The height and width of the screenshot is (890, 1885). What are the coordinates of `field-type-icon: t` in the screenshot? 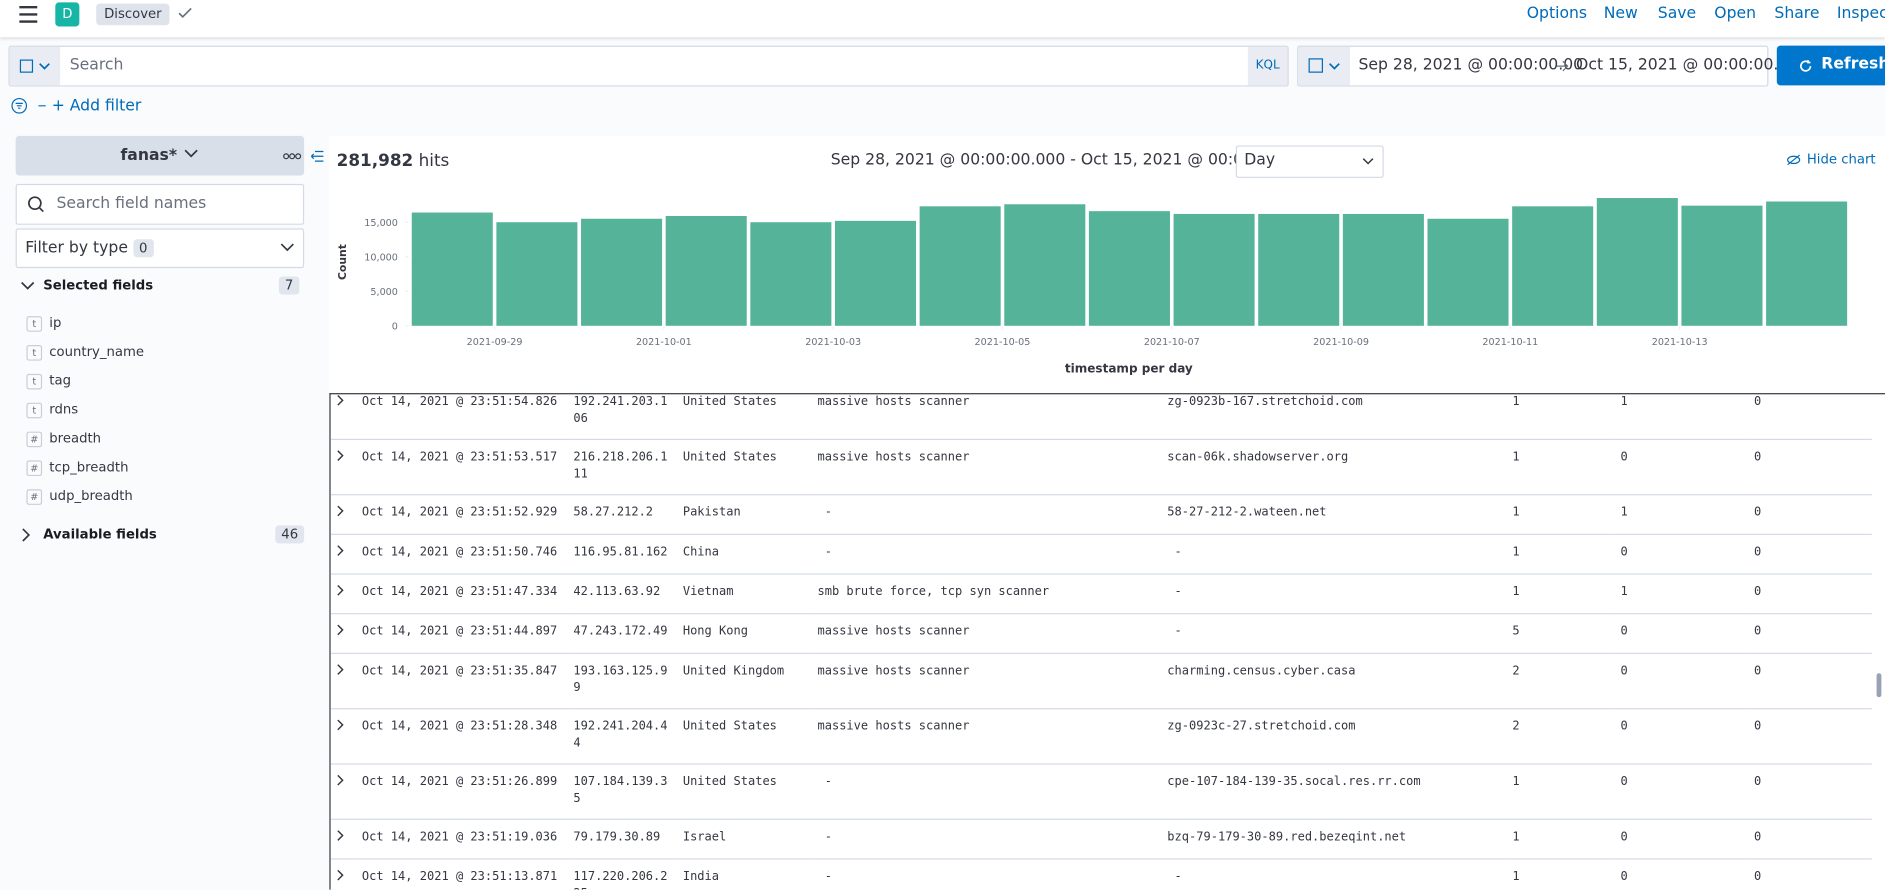 It's located at (34, 323).